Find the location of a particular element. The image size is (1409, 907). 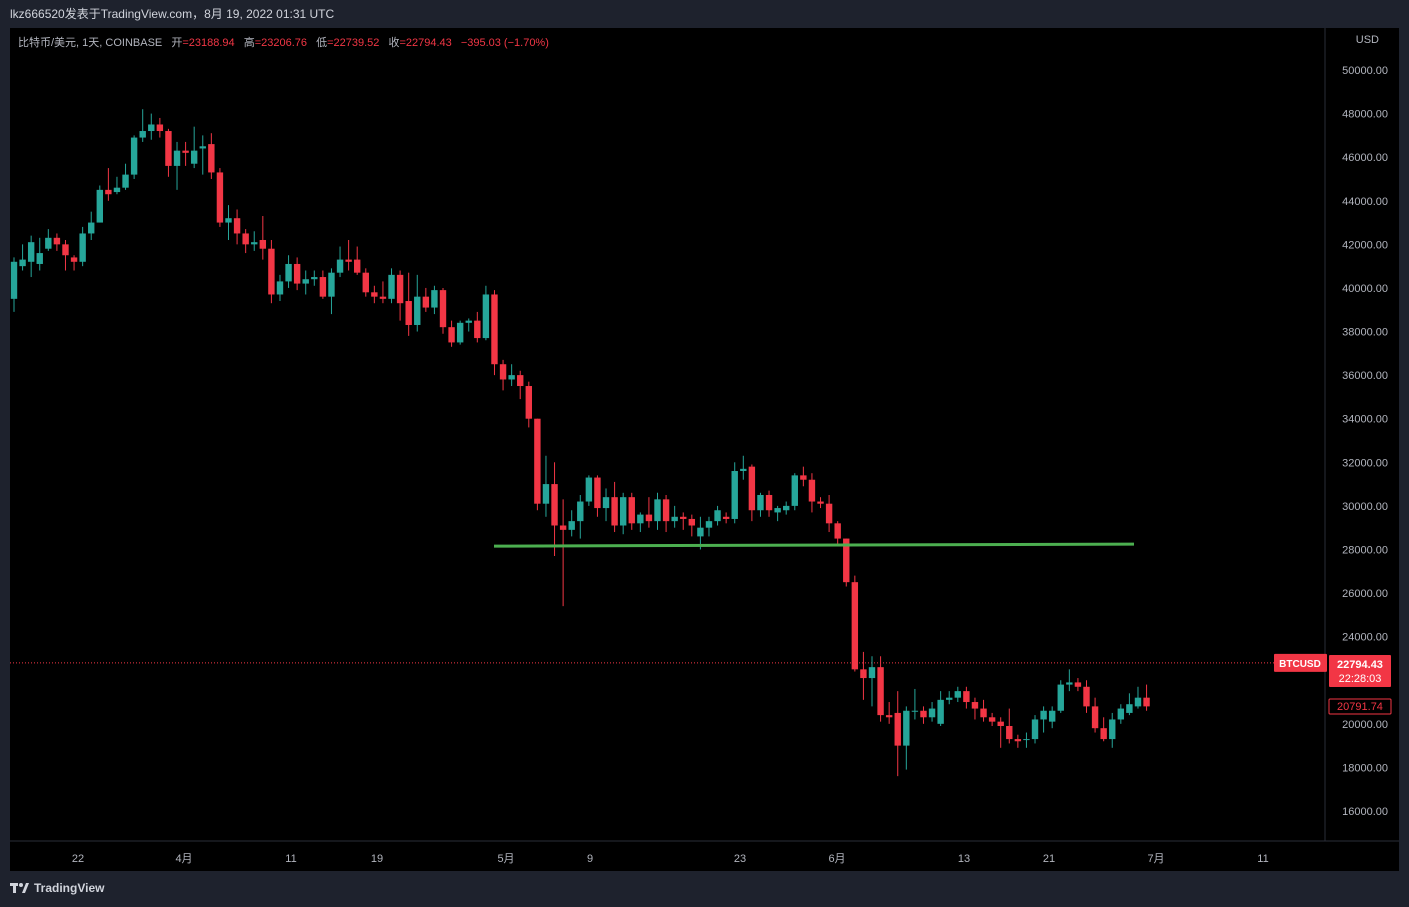

support-trendline is located at coordinates (814, 545).